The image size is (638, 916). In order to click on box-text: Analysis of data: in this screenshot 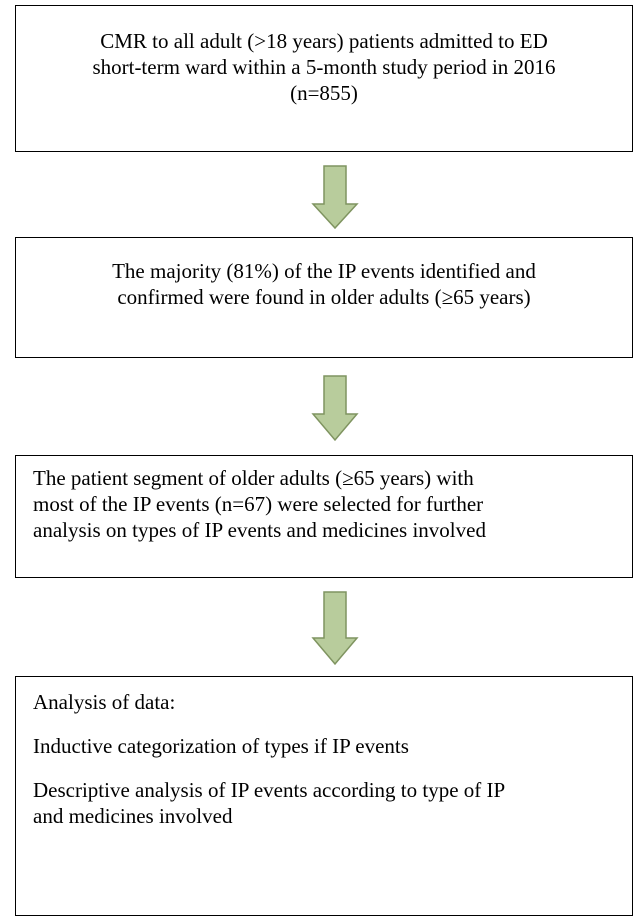, I will do `click(104, 702)`.